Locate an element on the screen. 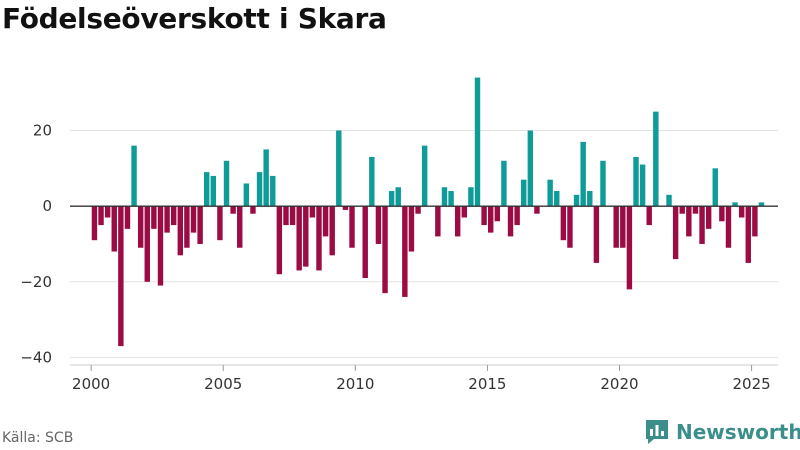 The width and height of the screenshot is (800, 450). y-tick-label: 20 is located at coordinates (42, 131).